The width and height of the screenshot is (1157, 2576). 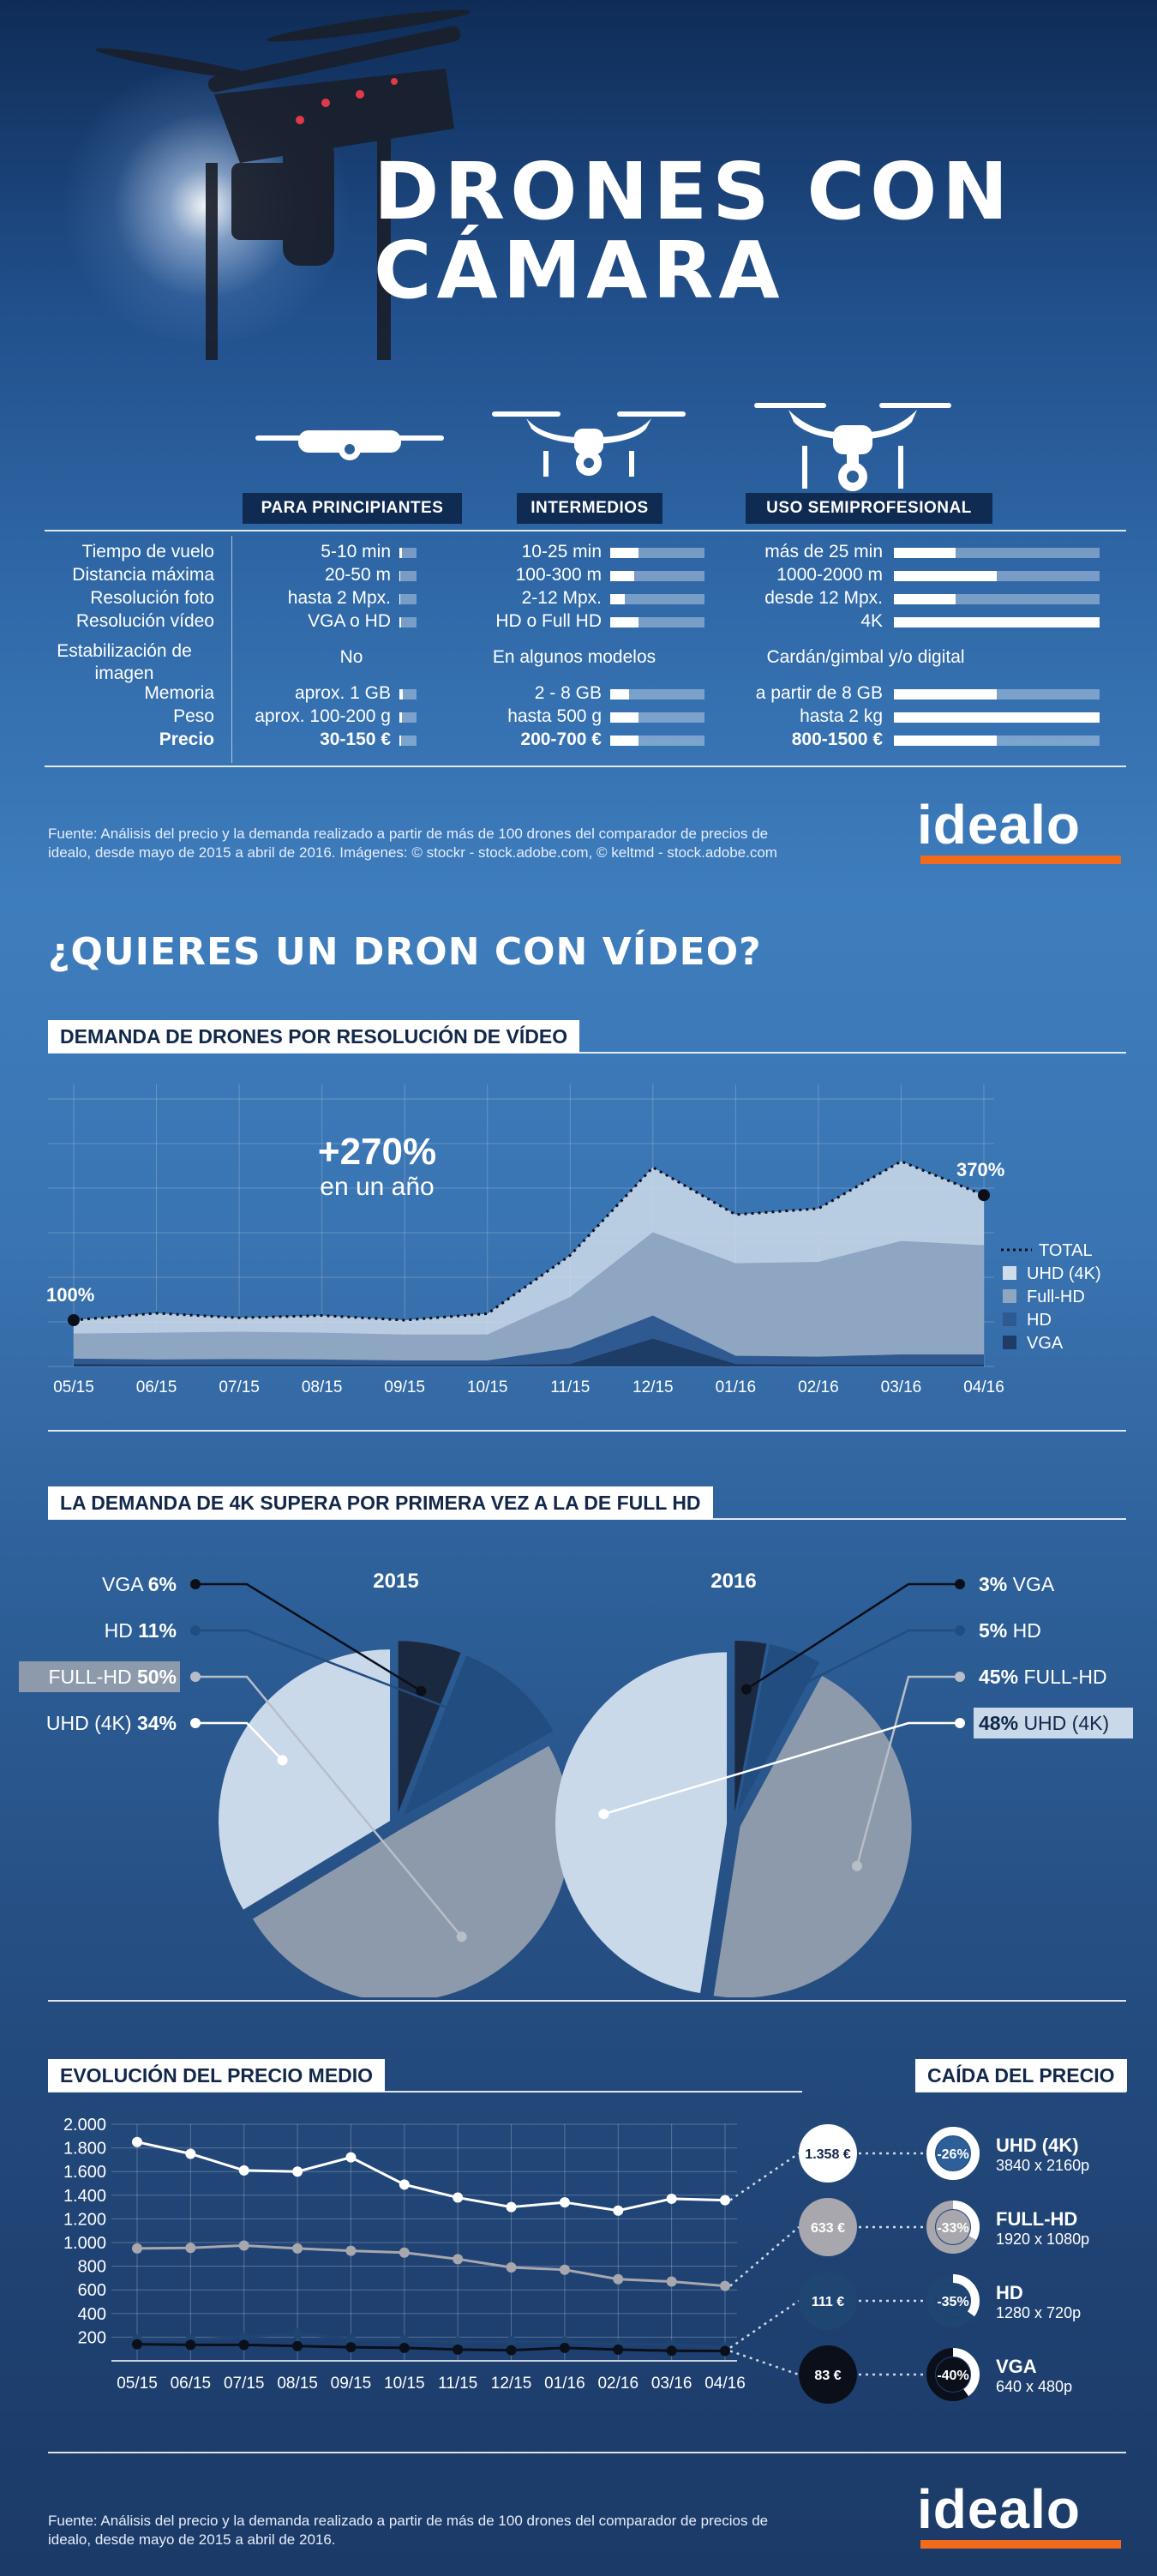 What do you see at coordinates (112, 1677) in the screenshot?
I see `pie-slice-label: FULL-HD 50%` at bounding box center [112, 1677].